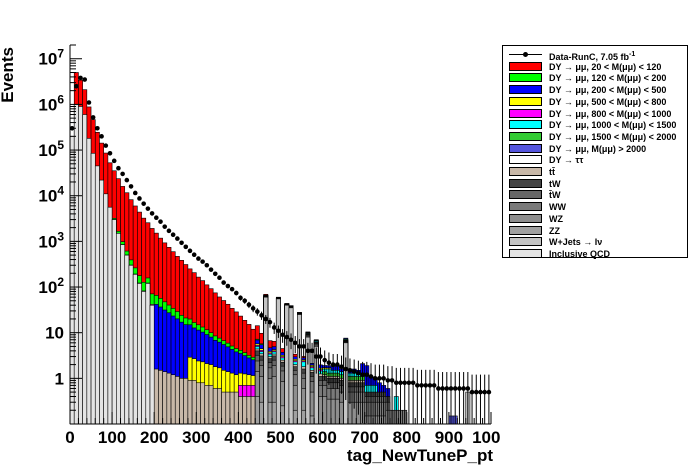 This screenshot has height=472, width=696. What do you see at coordinates (8, 75) in the screenshot?
I see `y-axis-title: Events` at bounding box center [8, 75].